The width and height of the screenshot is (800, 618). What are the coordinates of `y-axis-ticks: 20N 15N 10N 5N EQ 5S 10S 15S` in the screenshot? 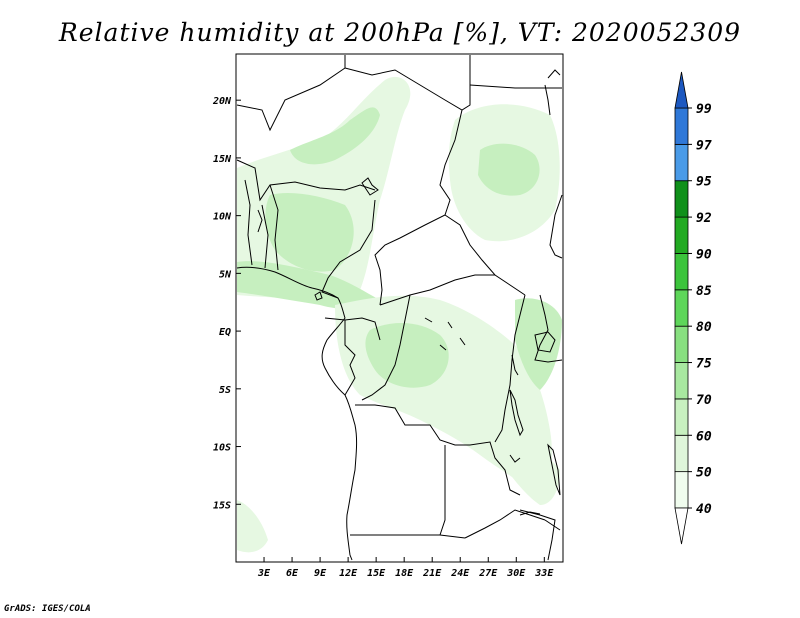 It's located at (226, 303).